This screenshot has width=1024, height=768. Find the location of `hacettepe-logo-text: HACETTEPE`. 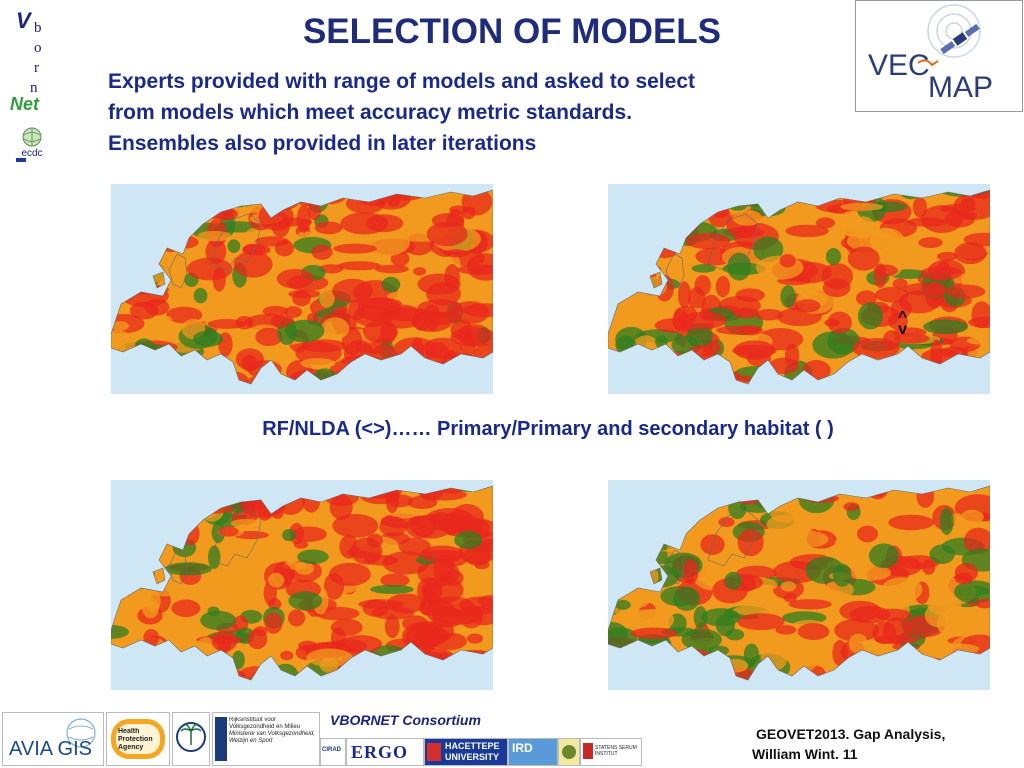

hacettepe-logo-text: HACETTEPE is located at coordinates (472, 746).